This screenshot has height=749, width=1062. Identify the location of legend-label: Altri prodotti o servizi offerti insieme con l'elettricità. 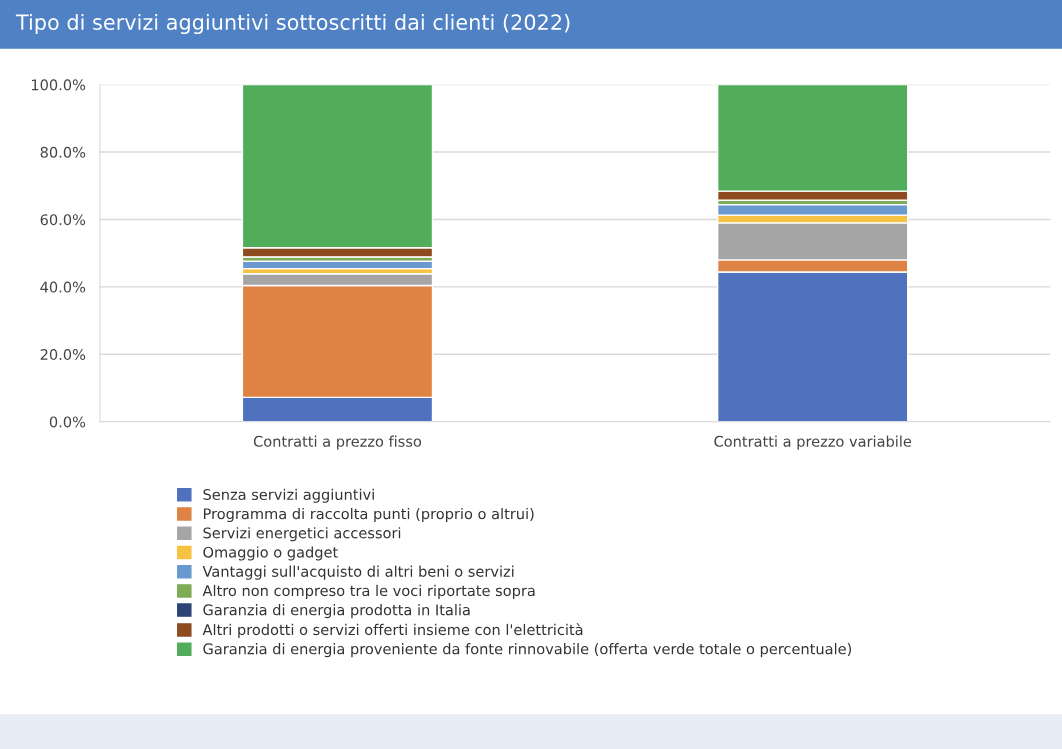
(392, 630).